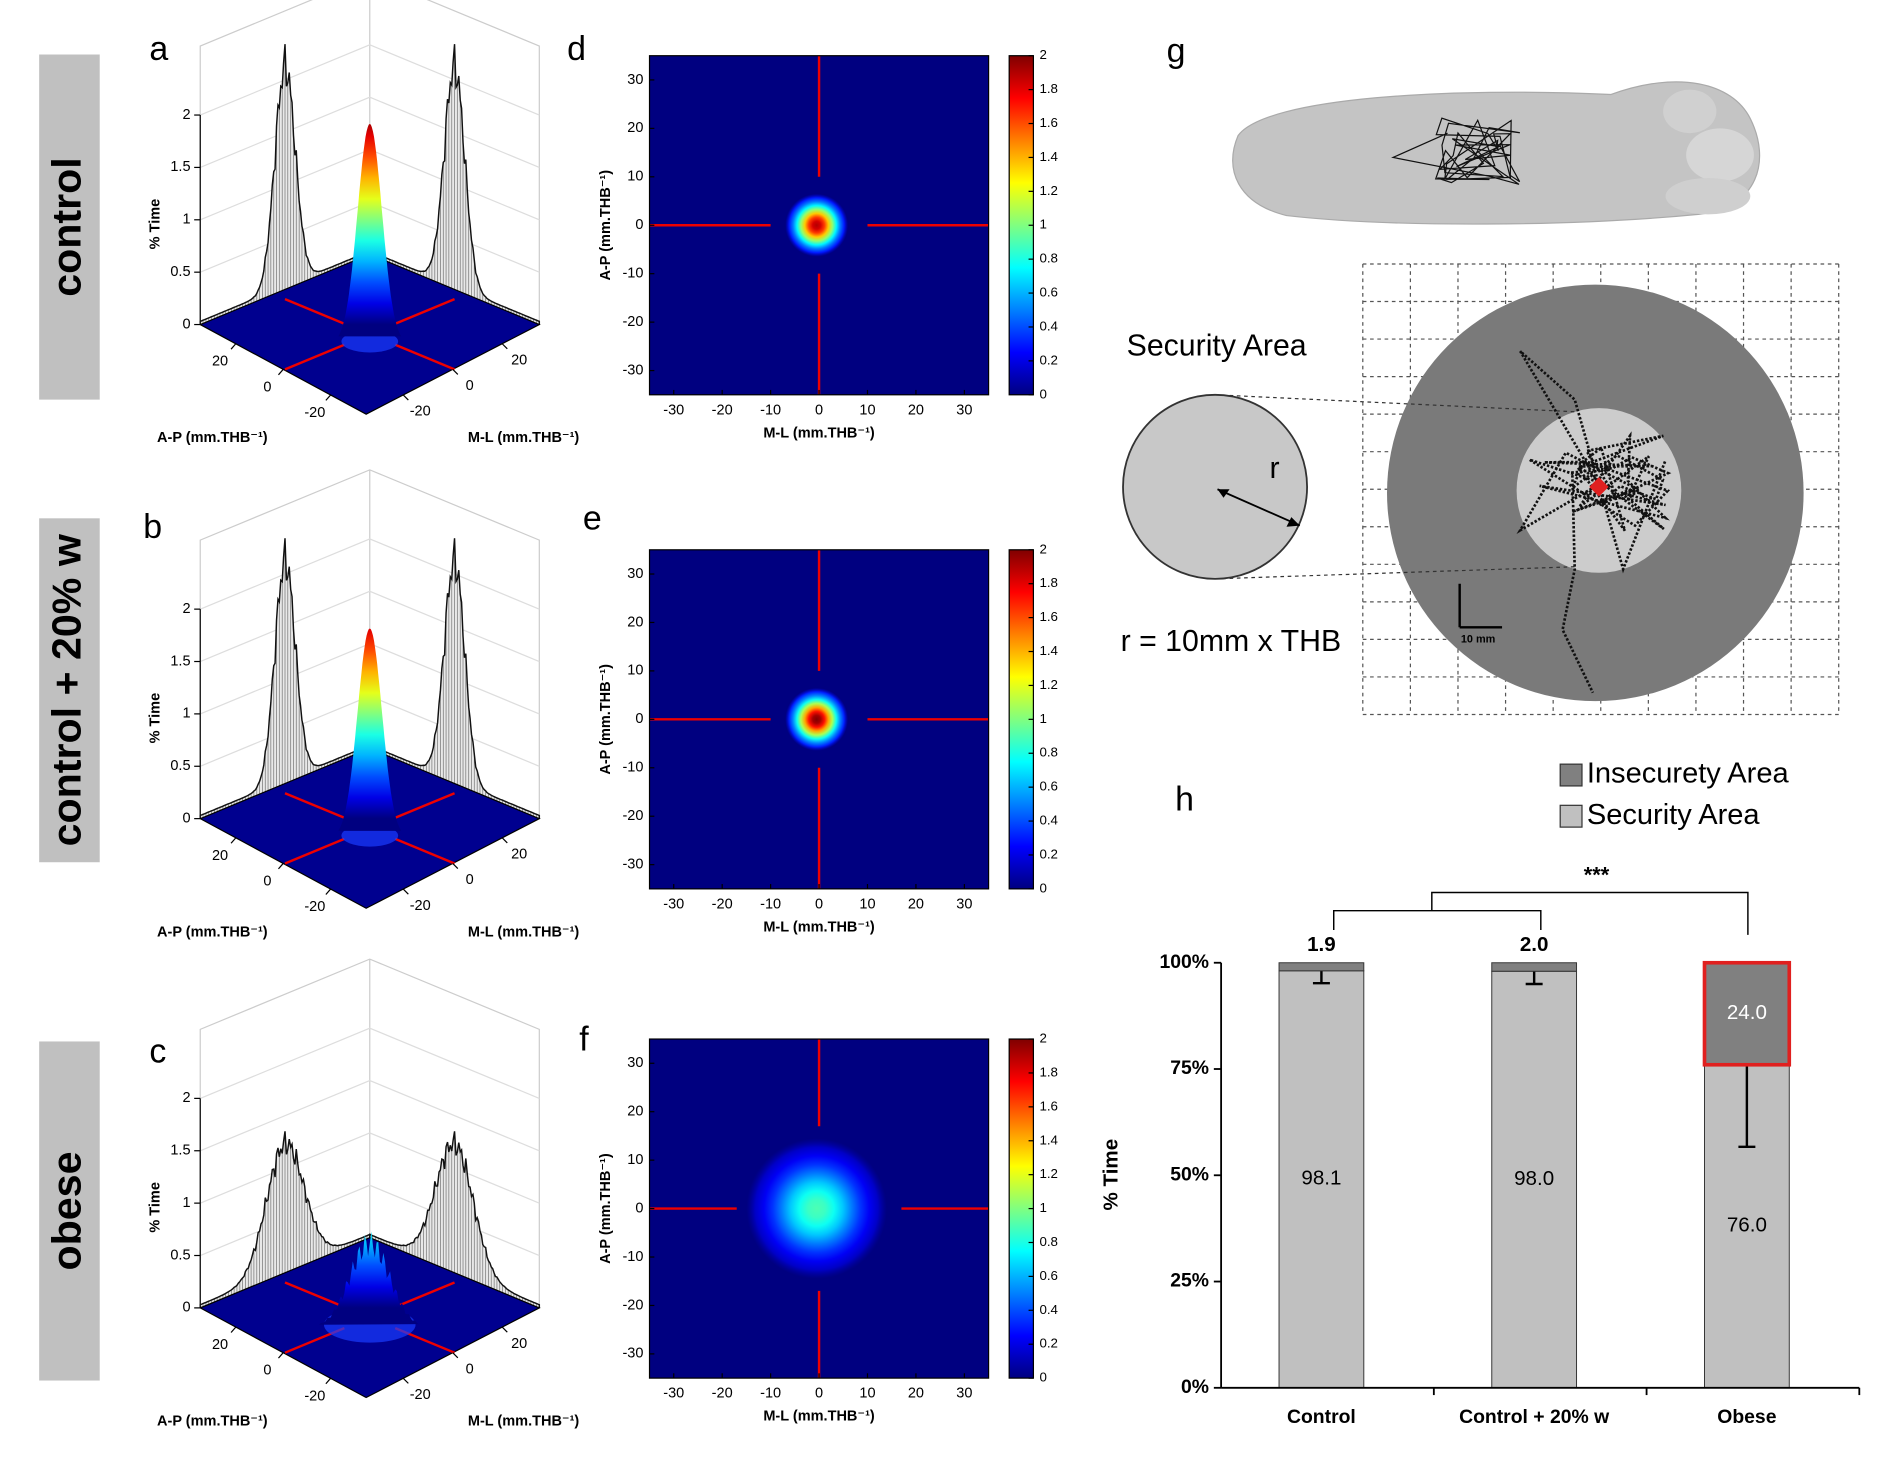 Image resolution: width=1890 pixels, height=1475 pixels. I want to click on x-tick-label: 10, so click(867, 1394).